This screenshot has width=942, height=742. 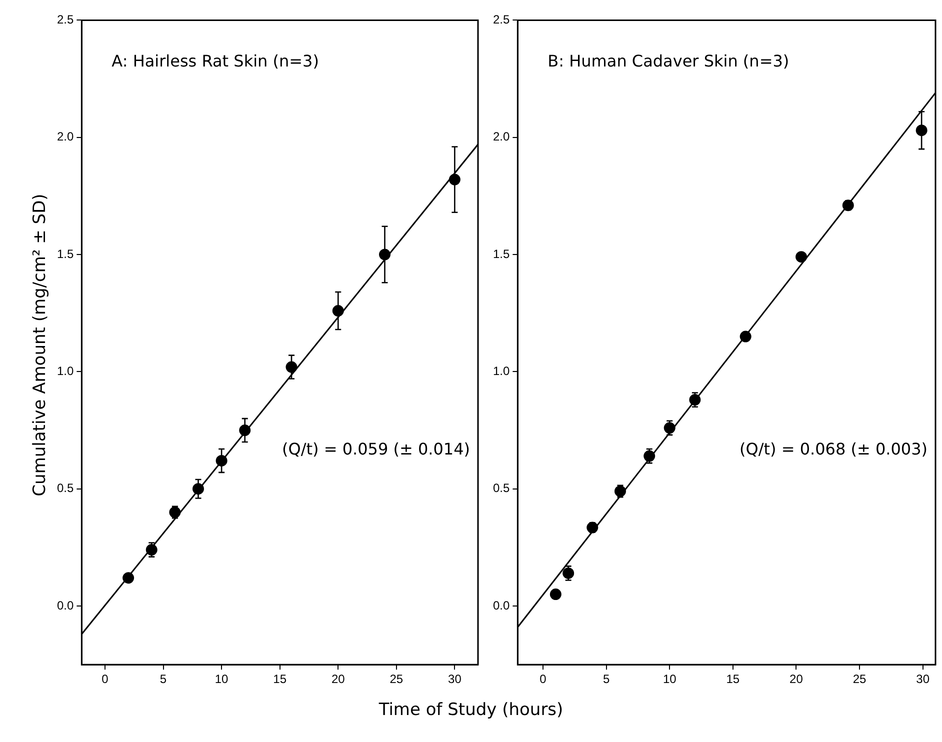 I want to click on annotation: (Q/t) = 0.068 (± 0.003), so click(x=834, y=448).